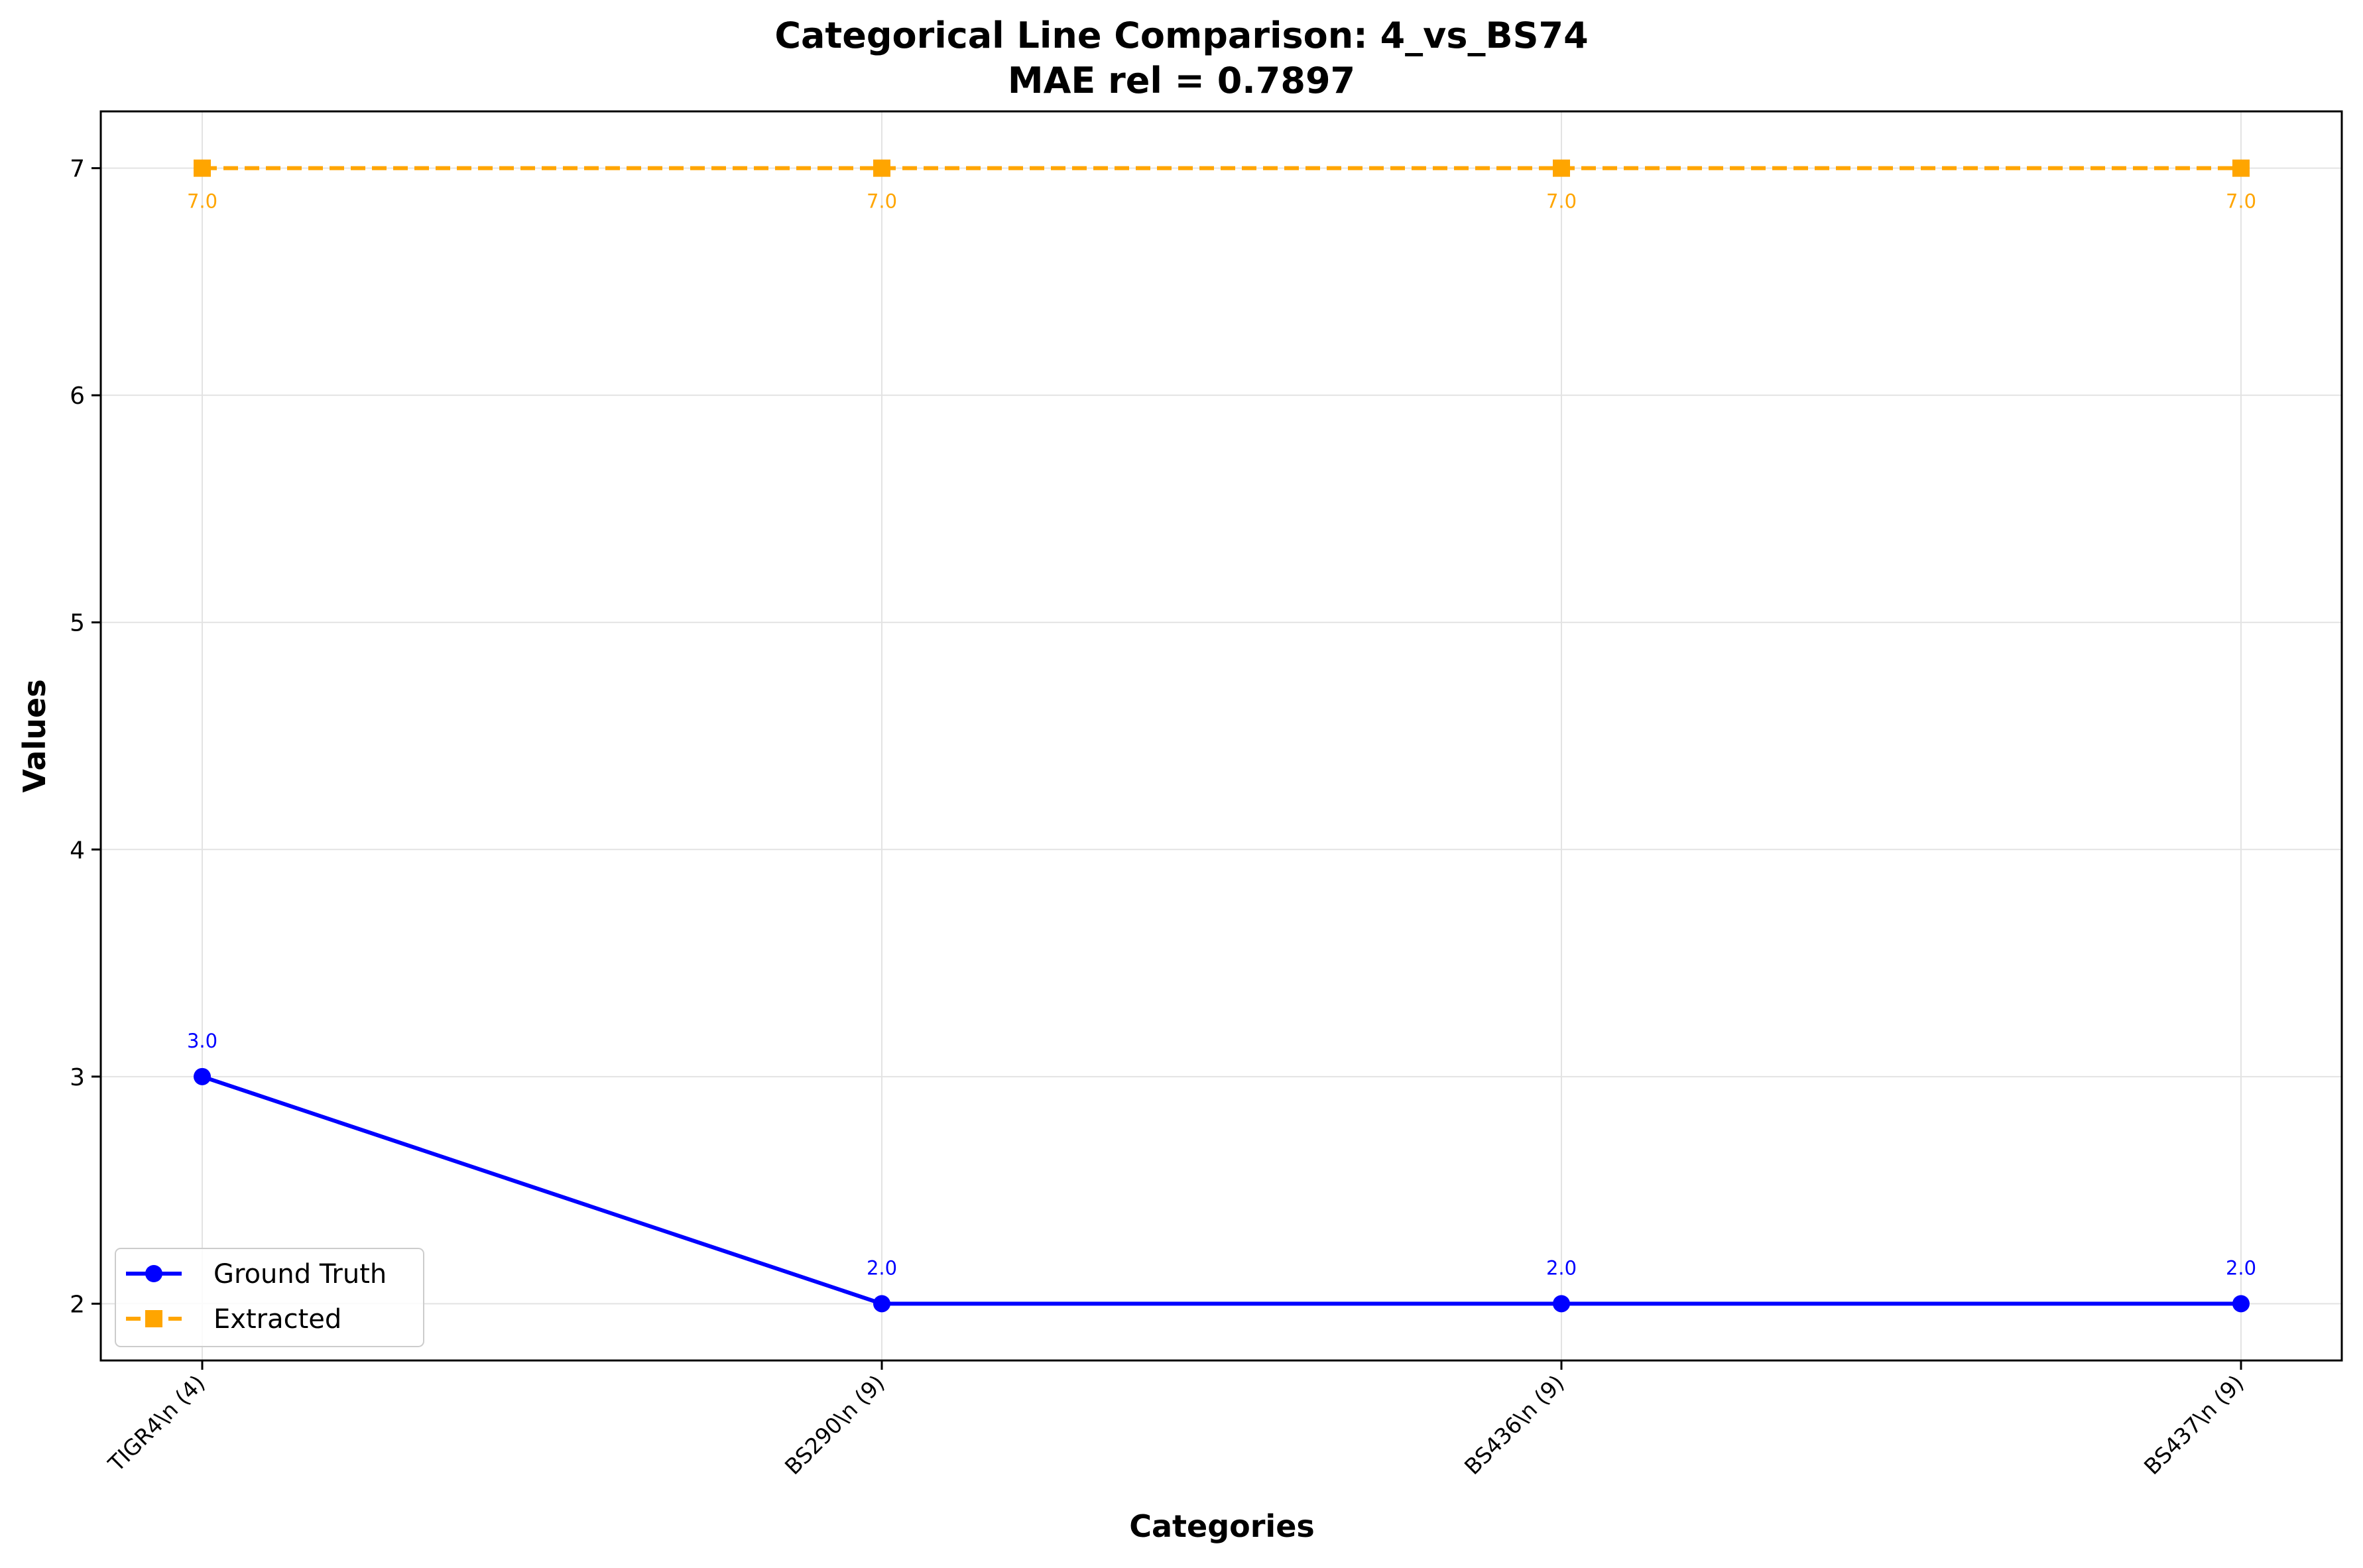 The height and width of the screenshot is (1568, 2363). I want to click on data-label: 3.0, so click(202, 1041).